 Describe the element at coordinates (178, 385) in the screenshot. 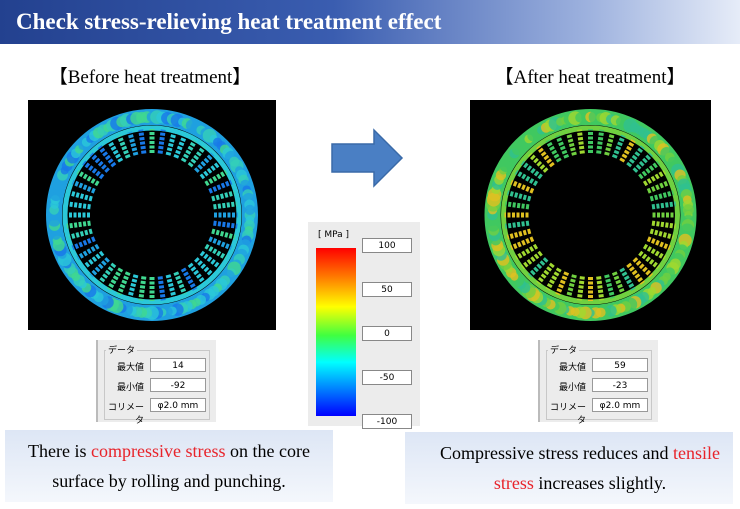

I see `row-value: -92` at that location.